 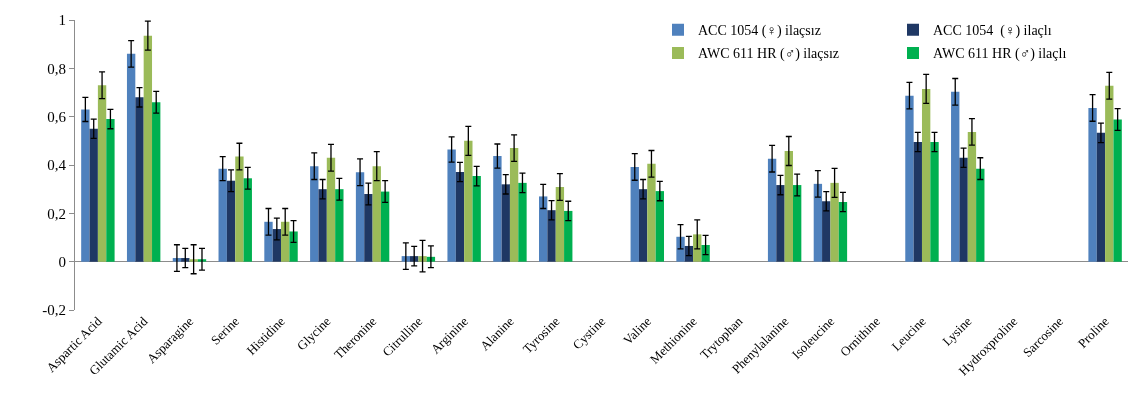 I want to click on y-tick-label: 0, so click(x=62, y=261).